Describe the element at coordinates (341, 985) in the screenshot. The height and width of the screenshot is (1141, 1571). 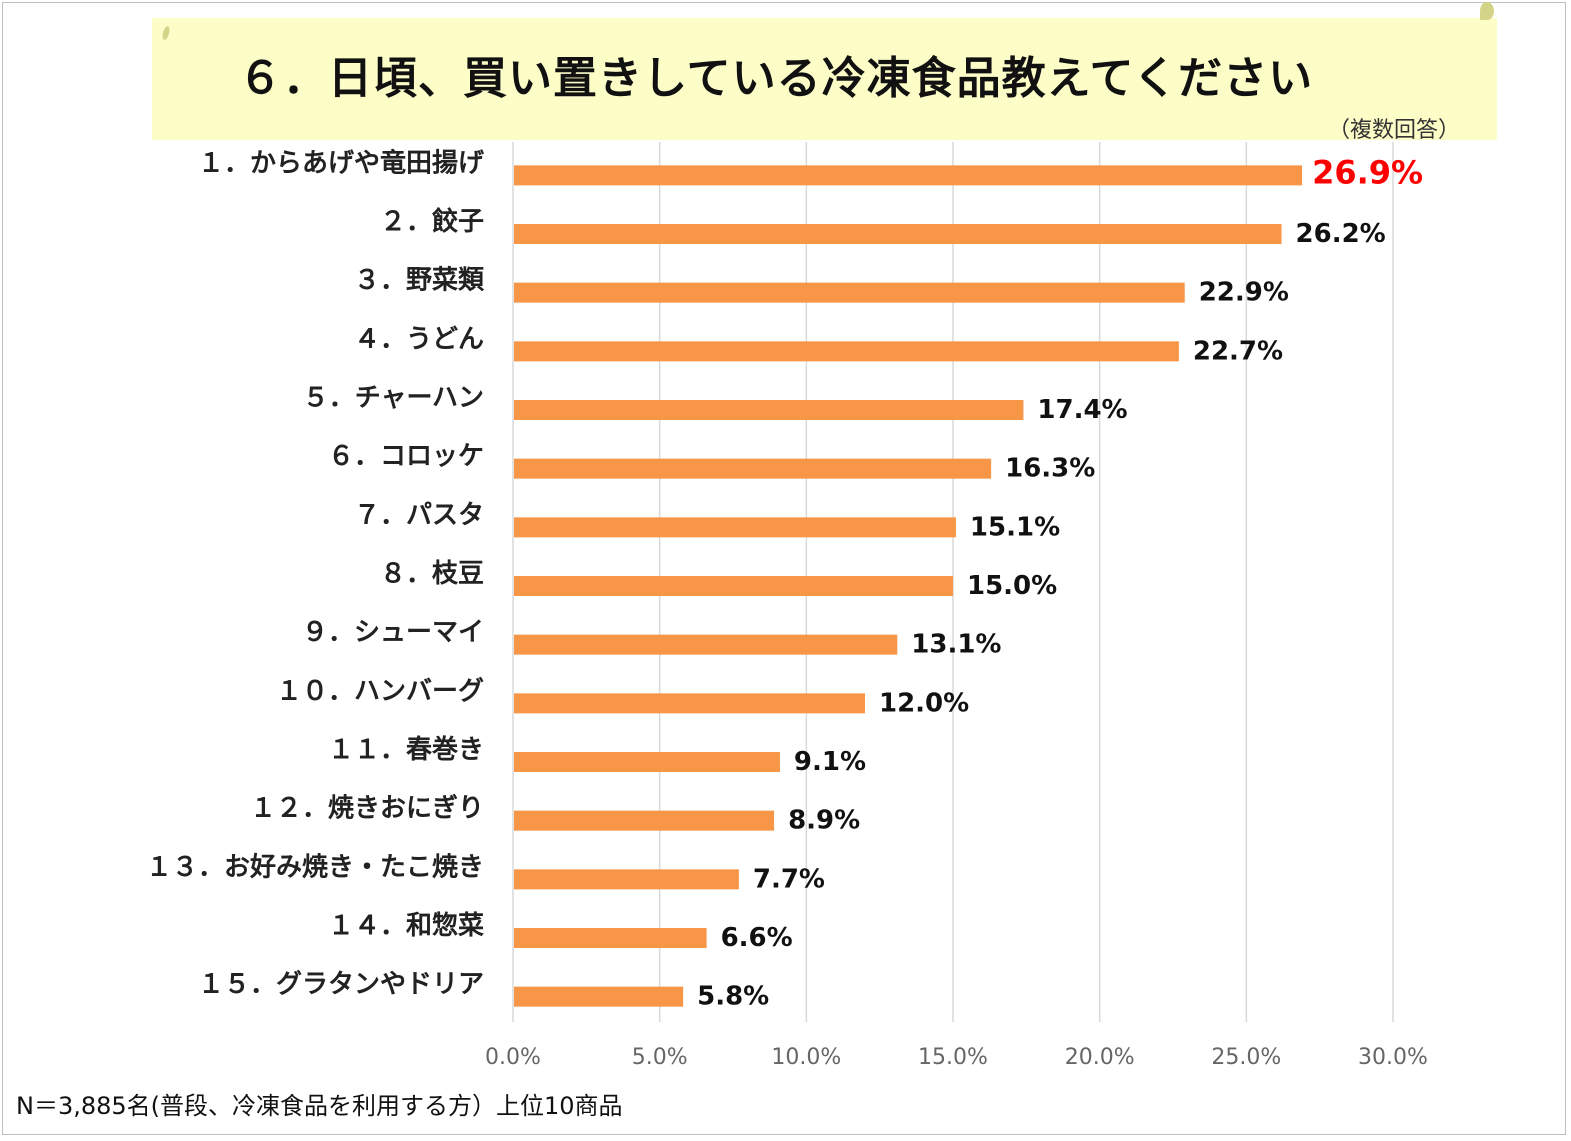
I see `category-label: １５．グラタンやドリア` at that location.